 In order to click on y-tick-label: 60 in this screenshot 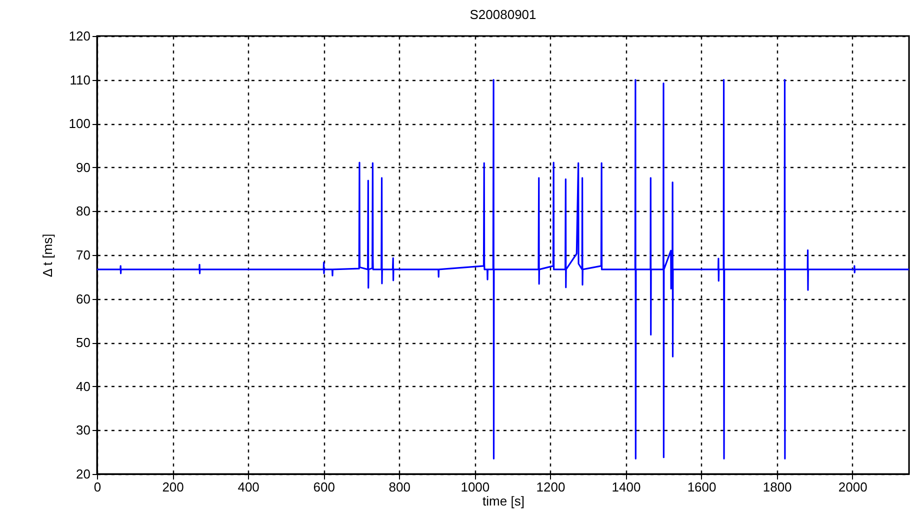, I will do `click(83, 298)`.